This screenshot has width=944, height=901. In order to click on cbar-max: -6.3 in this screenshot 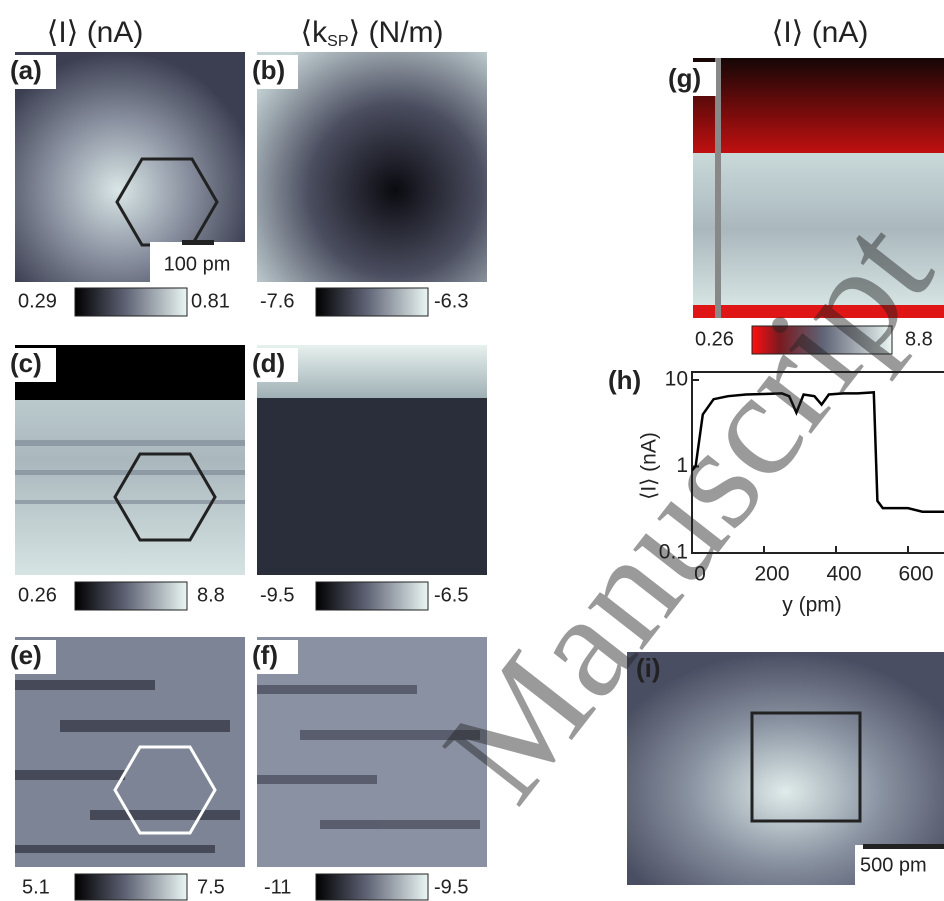, I will do `click(451, 301)`.